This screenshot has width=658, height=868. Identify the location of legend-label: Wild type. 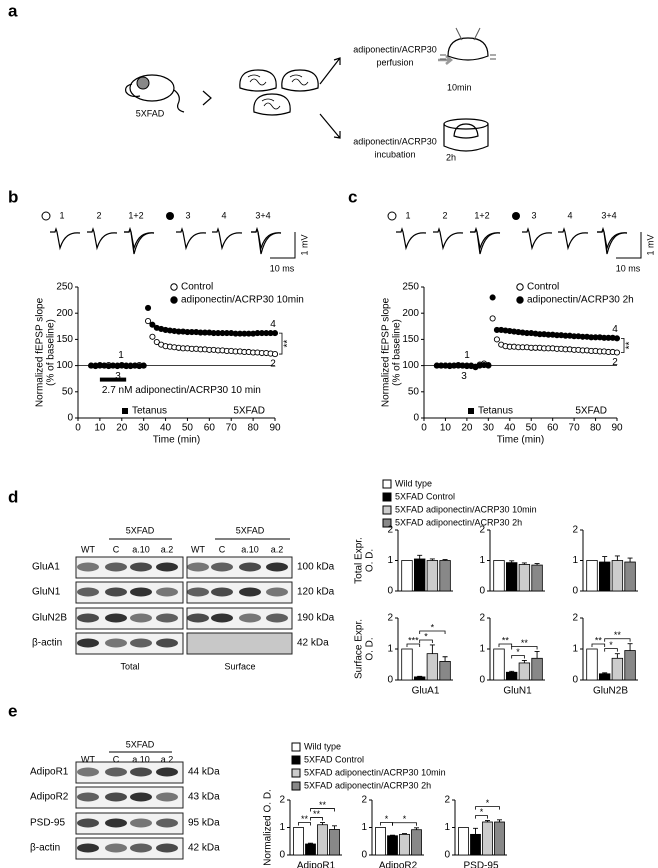
(322, 746).